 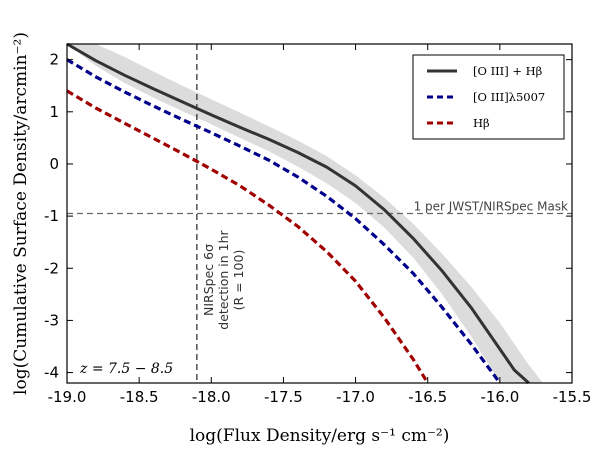 I want to click on vline-label-line-2: detection in 1hr, so click(x=223, y=279).